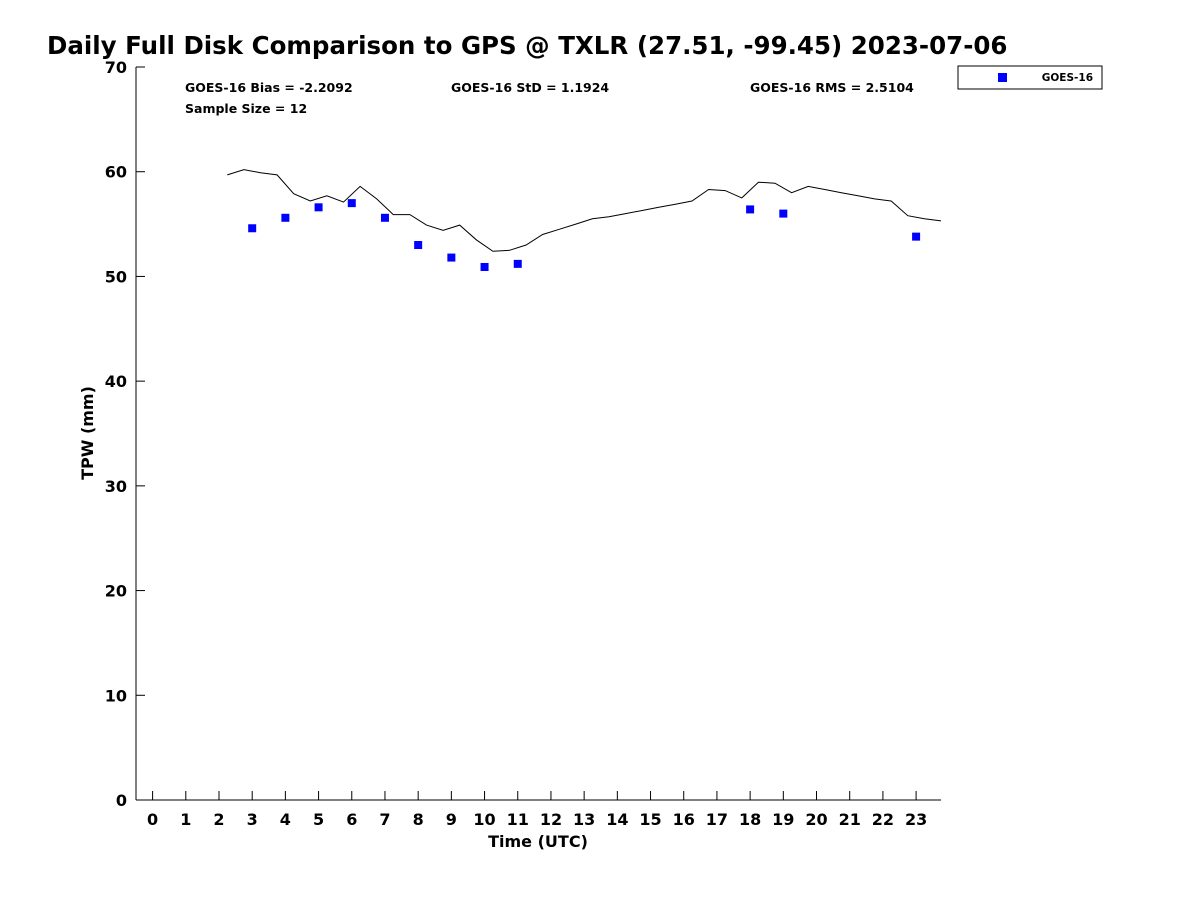 The width and height of the screenshot is (1200, 900). What do you see at coordinates (125, 434) in the screenshot?
I see `y-ticks: 0 10 20 30 40 50 60 70` at bounding box center [125, 434].